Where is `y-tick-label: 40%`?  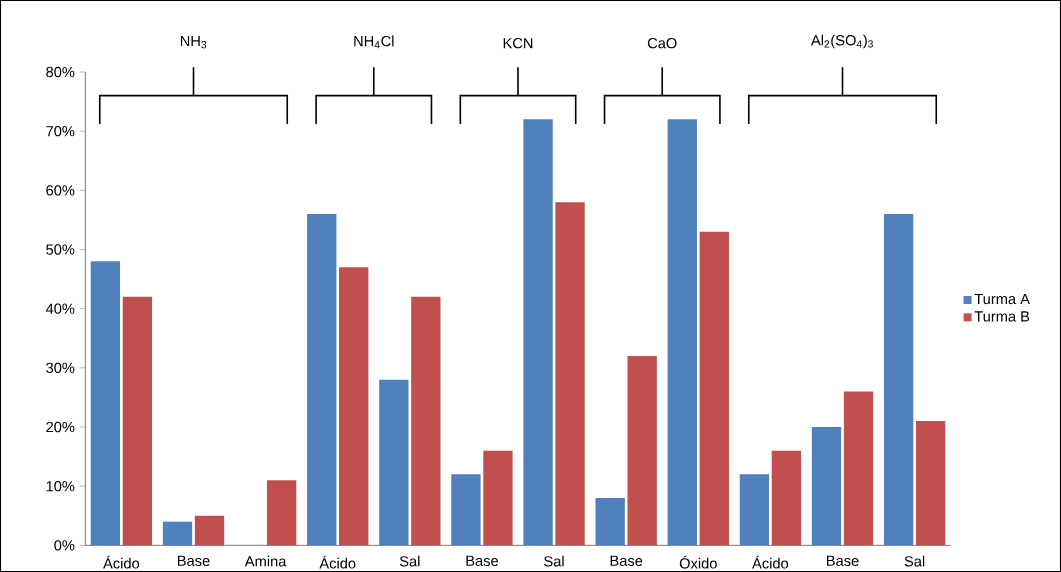 y-tick-label: 40% is located at coordinates (60, 308).